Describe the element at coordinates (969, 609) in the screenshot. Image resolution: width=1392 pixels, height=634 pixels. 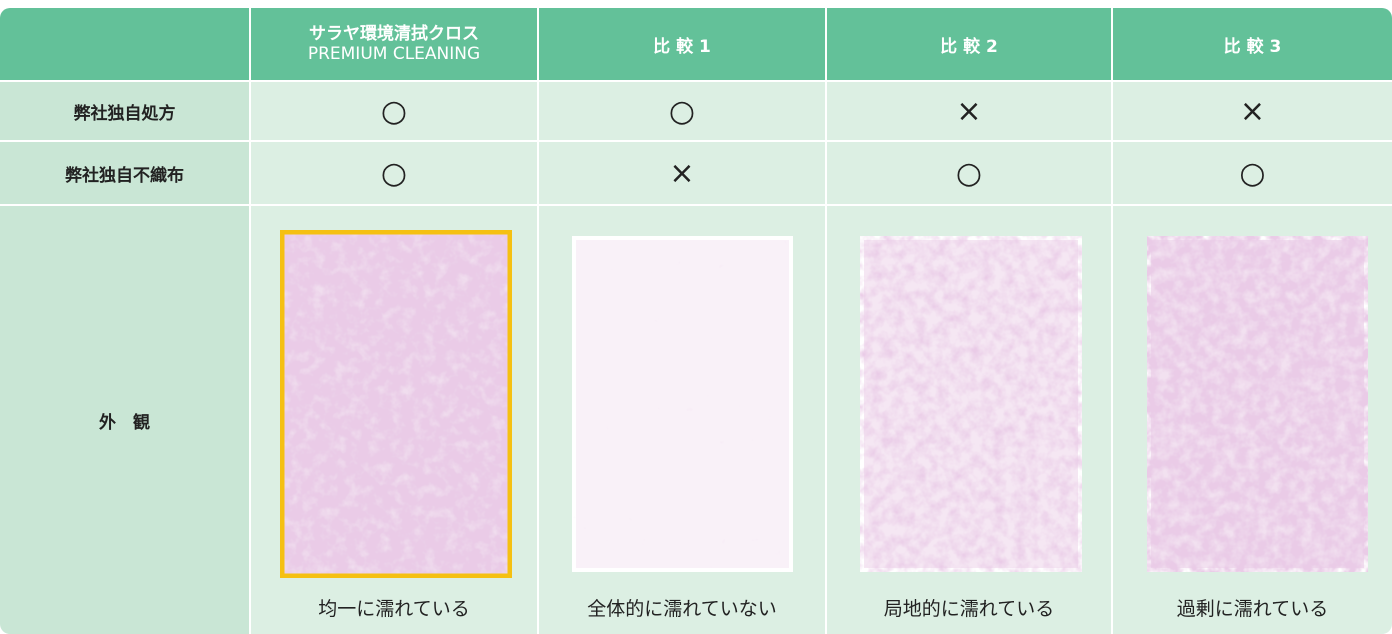
I see `caption: 局地的に濡れている` at that location.